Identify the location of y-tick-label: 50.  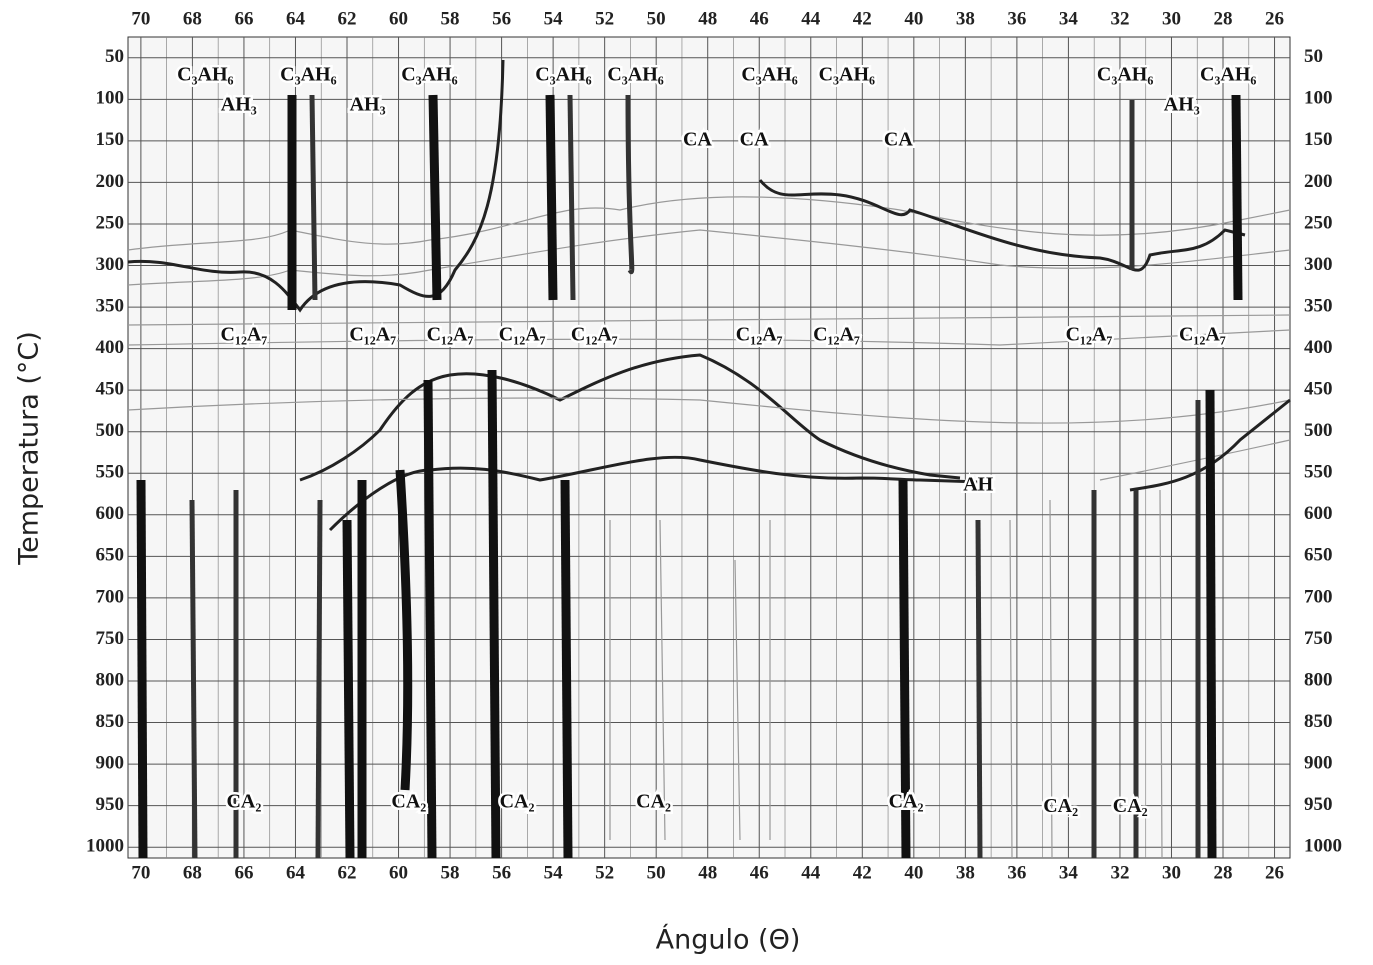
(114, 56).